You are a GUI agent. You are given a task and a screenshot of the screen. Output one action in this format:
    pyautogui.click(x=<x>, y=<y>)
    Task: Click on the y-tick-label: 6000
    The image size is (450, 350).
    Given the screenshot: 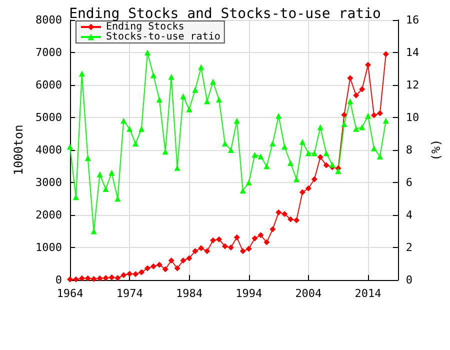 What is the action you would take?
    pyautogui.click(x=49, y=85)
    